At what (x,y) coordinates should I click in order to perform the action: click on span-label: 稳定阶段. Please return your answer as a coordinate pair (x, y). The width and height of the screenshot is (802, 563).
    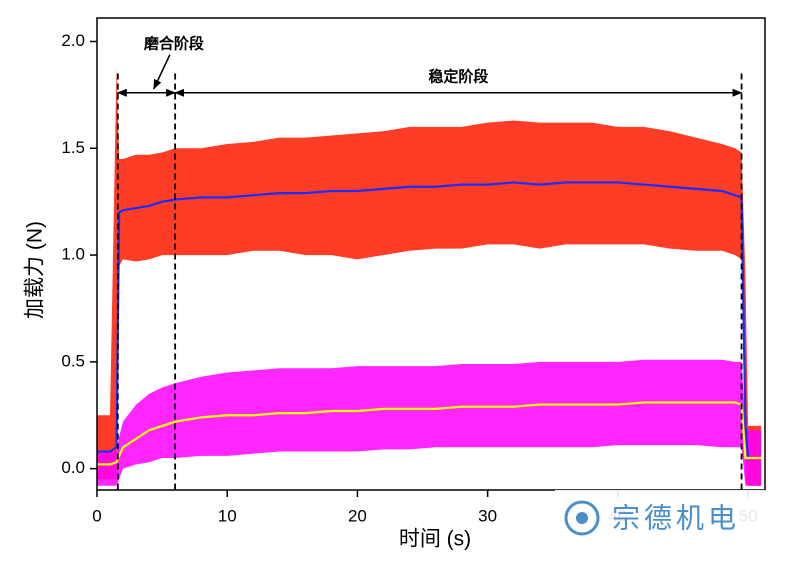
    Looking at the image, I should click on (458, 77).